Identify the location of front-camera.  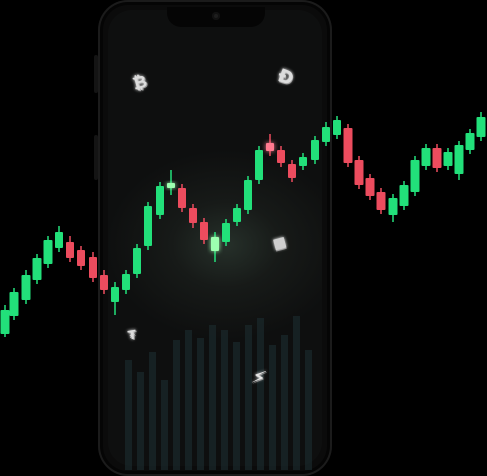
(216, 16).